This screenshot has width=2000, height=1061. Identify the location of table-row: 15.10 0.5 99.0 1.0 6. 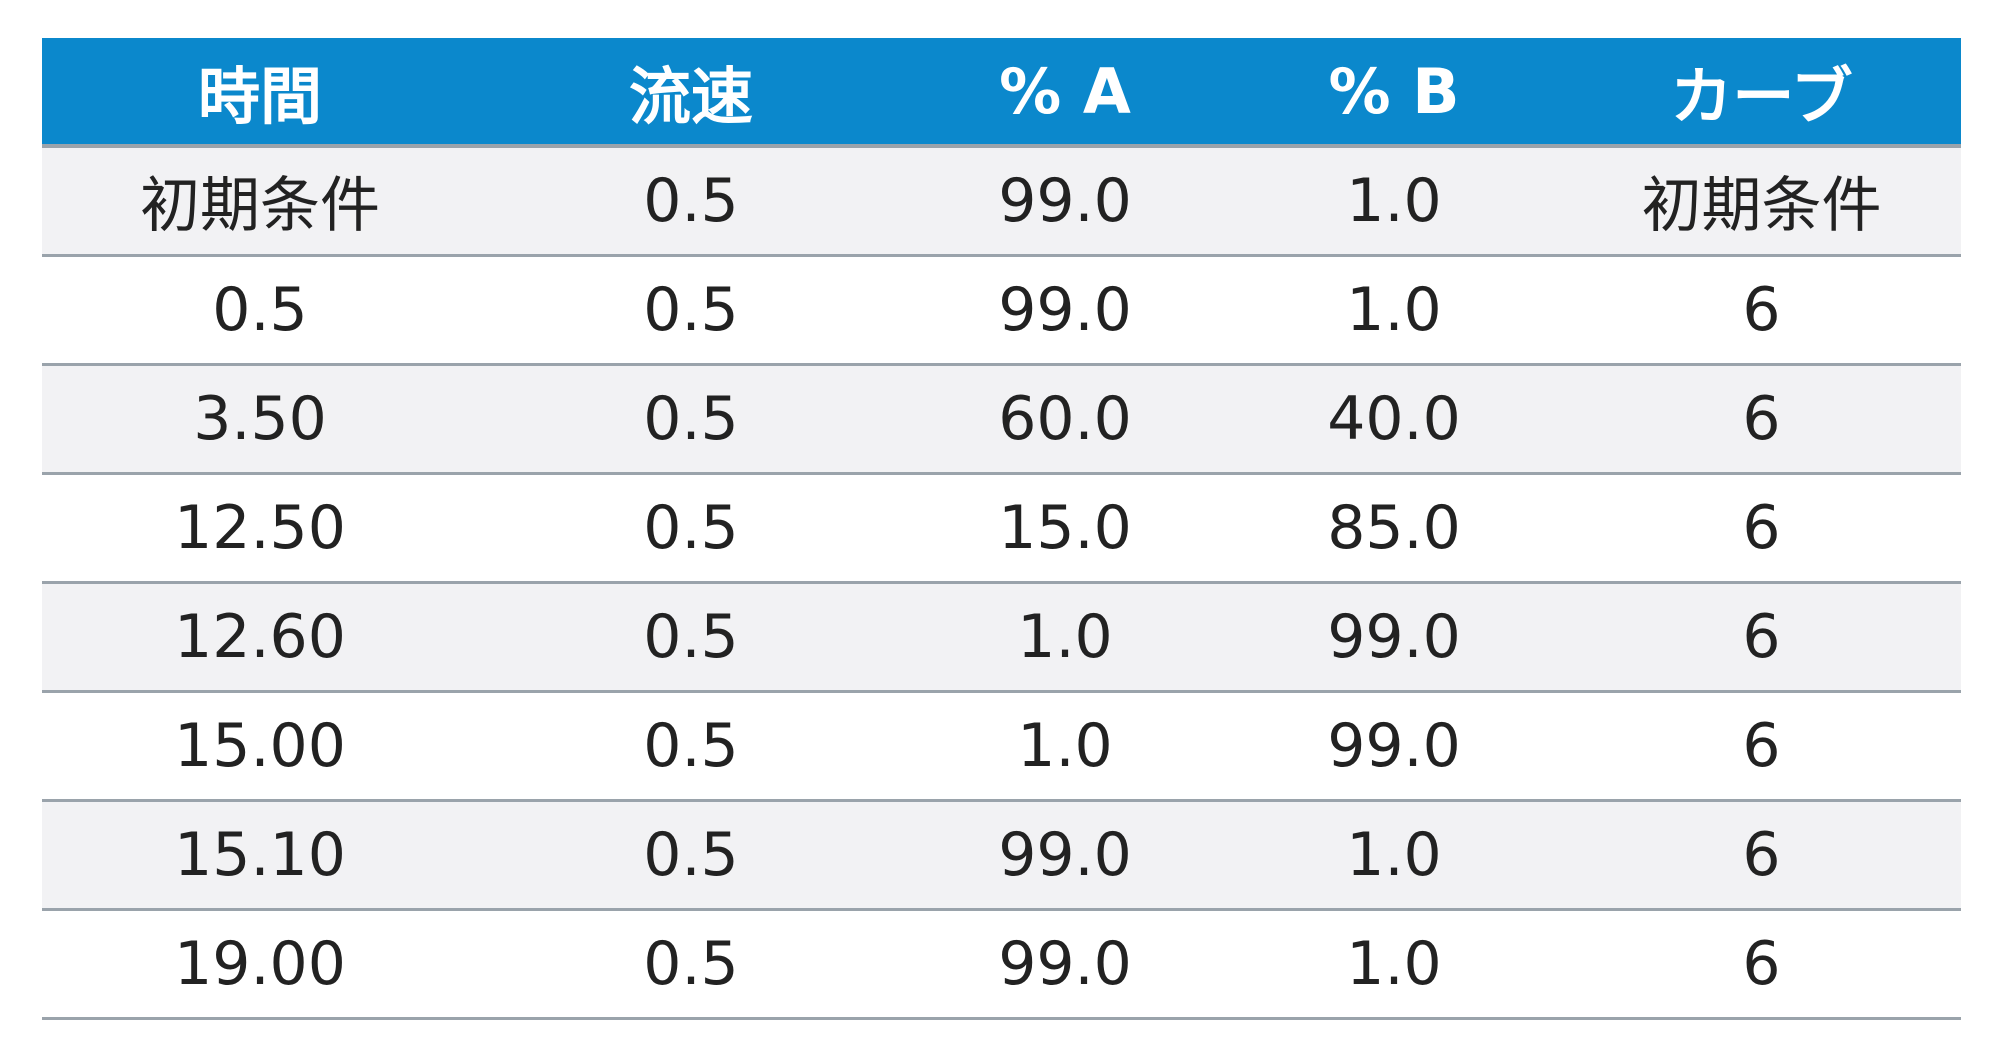
(1001, 855).